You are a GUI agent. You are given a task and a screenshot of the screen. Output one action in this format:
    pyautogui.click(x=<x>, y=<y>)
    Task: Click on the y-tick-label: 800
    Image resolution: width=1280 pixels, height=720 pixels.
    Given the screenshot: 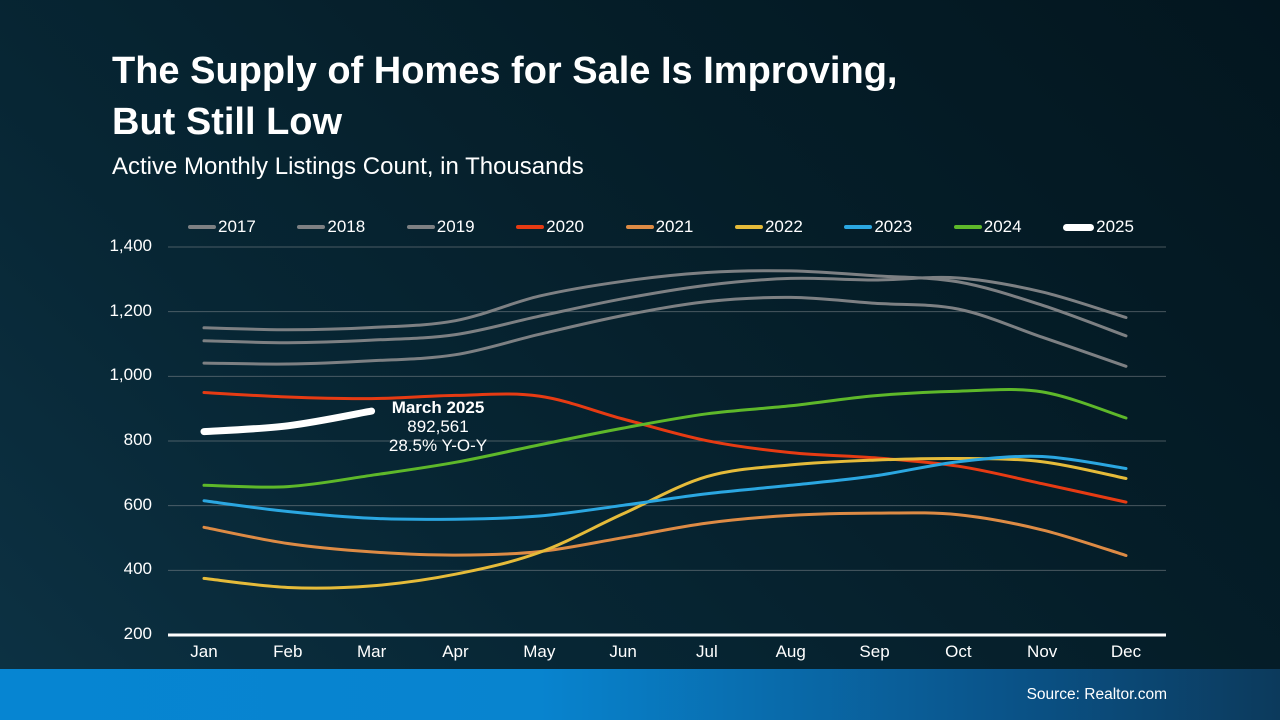 What is the action you would take?
    pyautogui.click(x=137, y=439)
    